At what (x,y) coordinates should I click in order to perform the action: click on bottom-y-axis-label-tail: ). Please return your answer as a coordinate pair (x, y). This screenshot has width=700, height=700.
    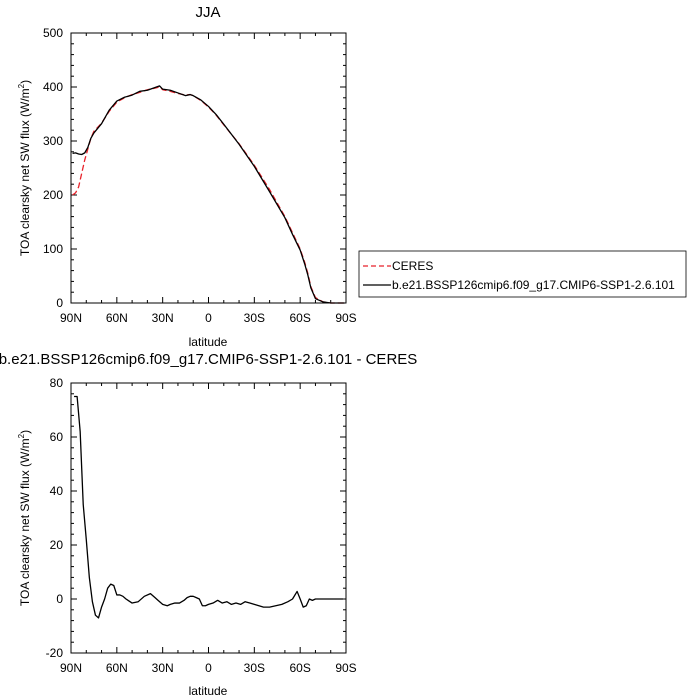
    Looking at the image, I should click on (25, 432).